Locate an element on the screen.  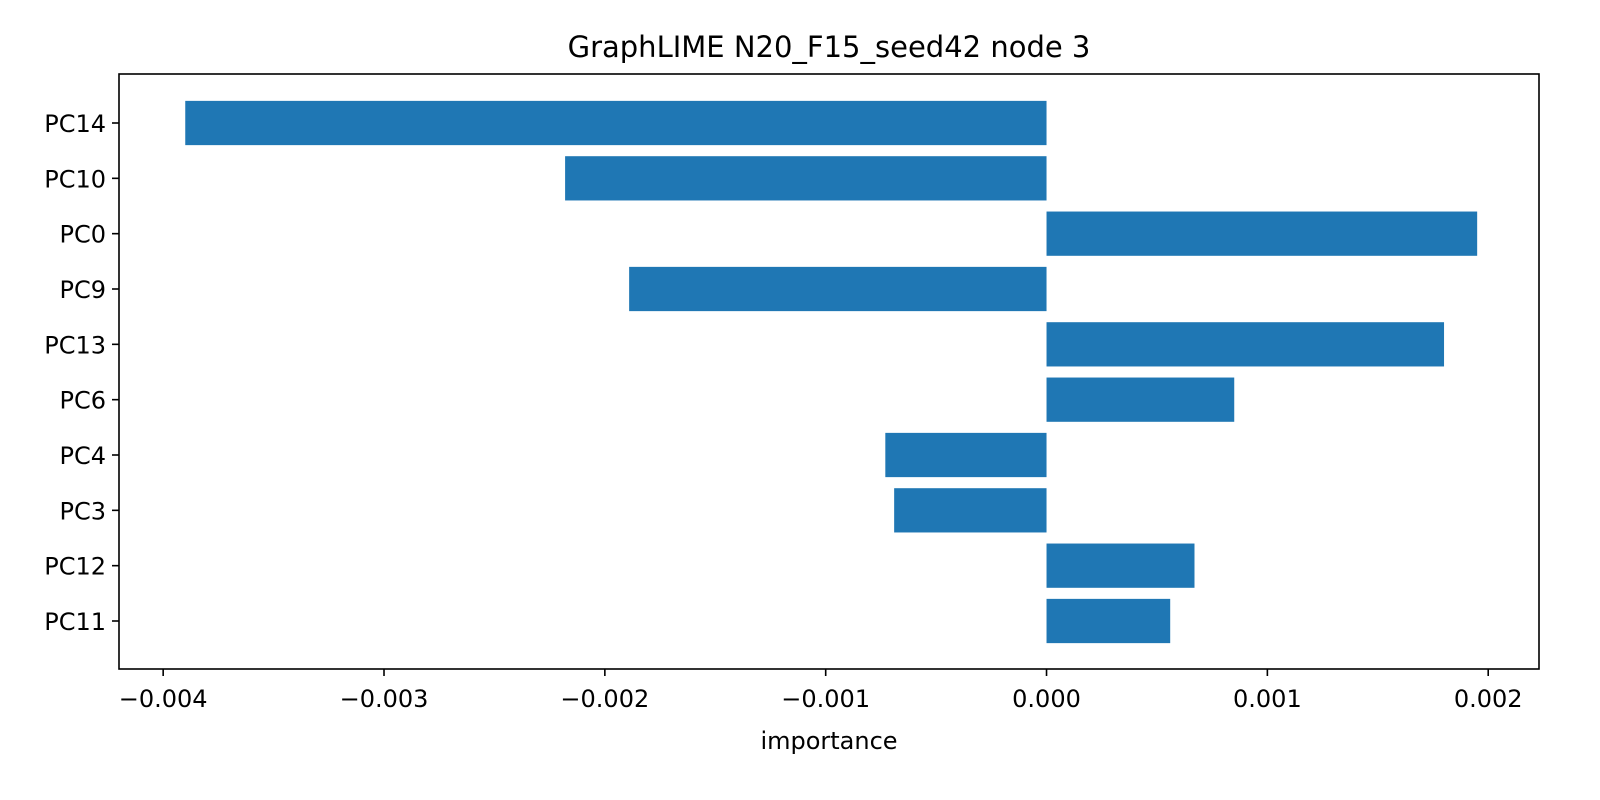
bar-pc4 is located at coordinates (966, 455).